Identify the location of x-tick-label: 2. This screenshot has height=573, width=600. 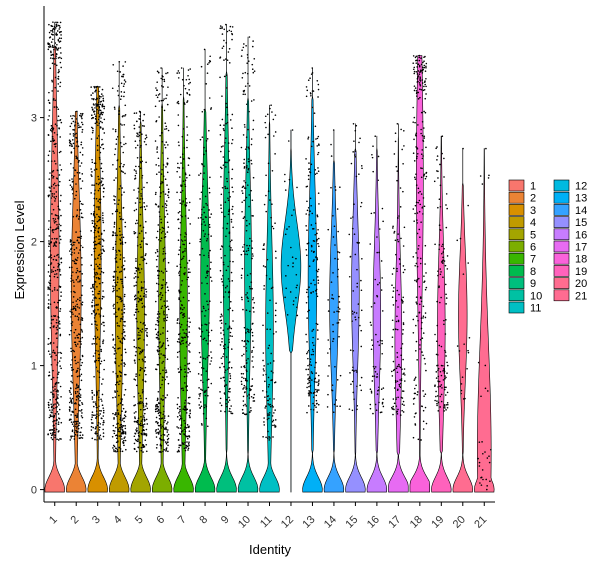
(75, 520).